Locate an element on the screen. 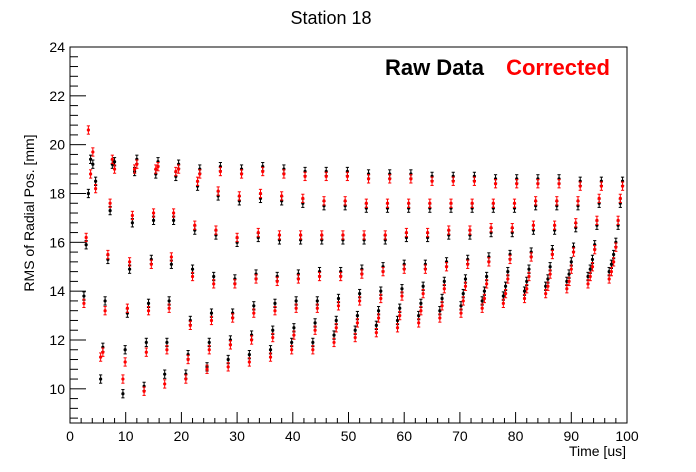 This screenshot has height=472, width=696. x-tick-label: 30 is located at coordinates (237, 436).